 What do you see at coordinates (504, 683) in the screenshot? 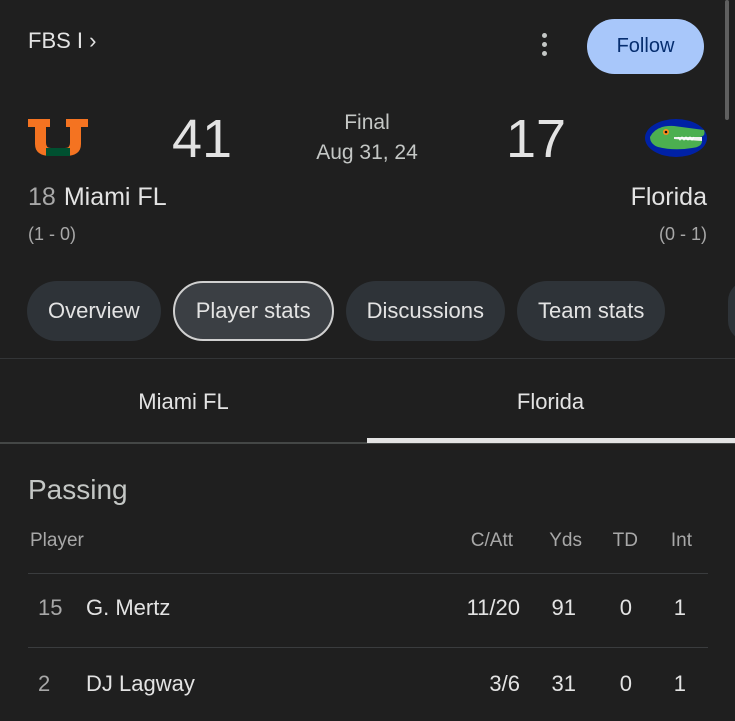
I see `stat-catt: 3/6` at bounding box center [504, 683].